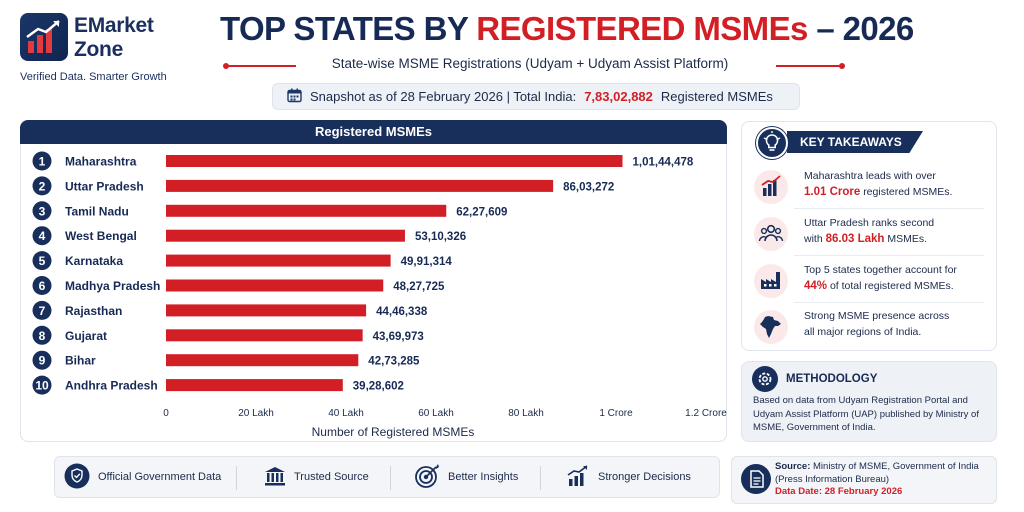  I want to click on state-label: Rajasthan, so click(93, 311).